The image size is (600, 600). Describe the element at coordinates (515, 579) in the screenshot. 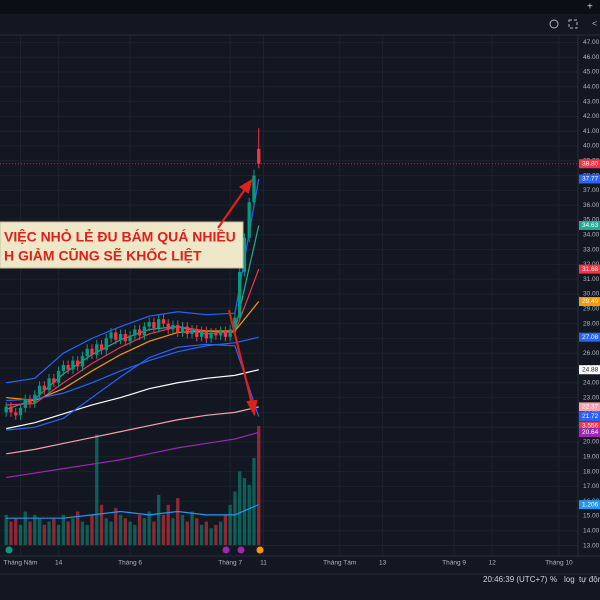

I see `clock: 20:46:39 (UTC+7)` at that location.